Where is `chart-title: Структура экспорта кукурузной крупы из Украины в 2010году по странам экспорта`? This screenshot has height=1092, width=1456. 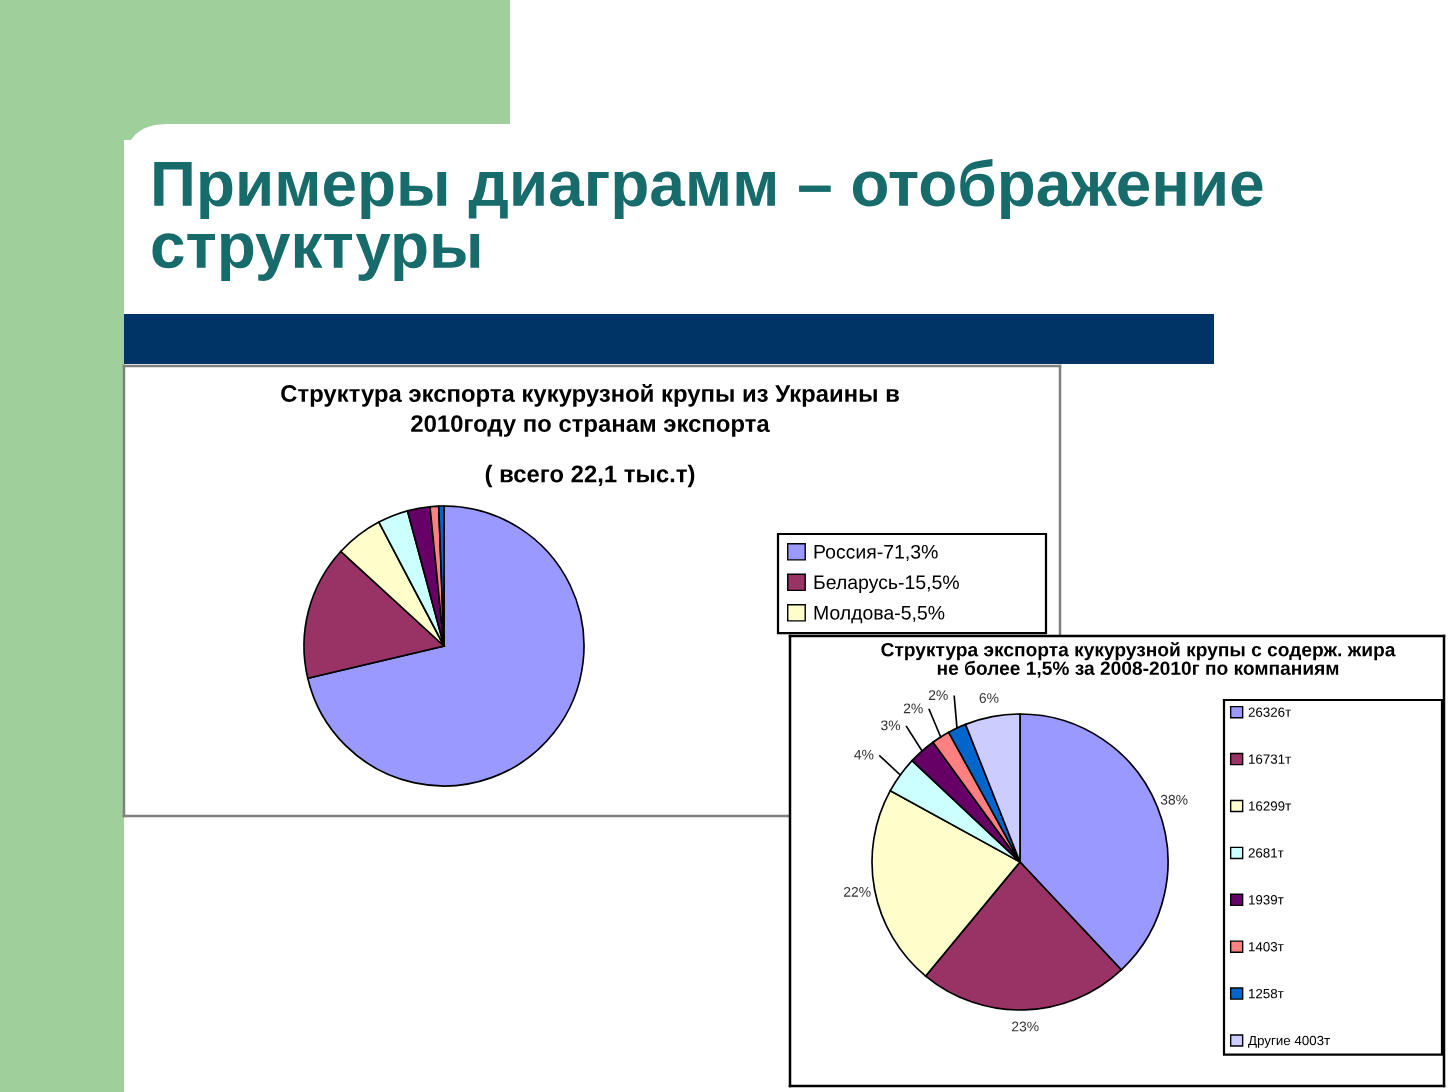
chart-title: Структура экспорта кукурузной крупы из Украины в 2010году по странам экспорта is located at coordinates (590, 410).